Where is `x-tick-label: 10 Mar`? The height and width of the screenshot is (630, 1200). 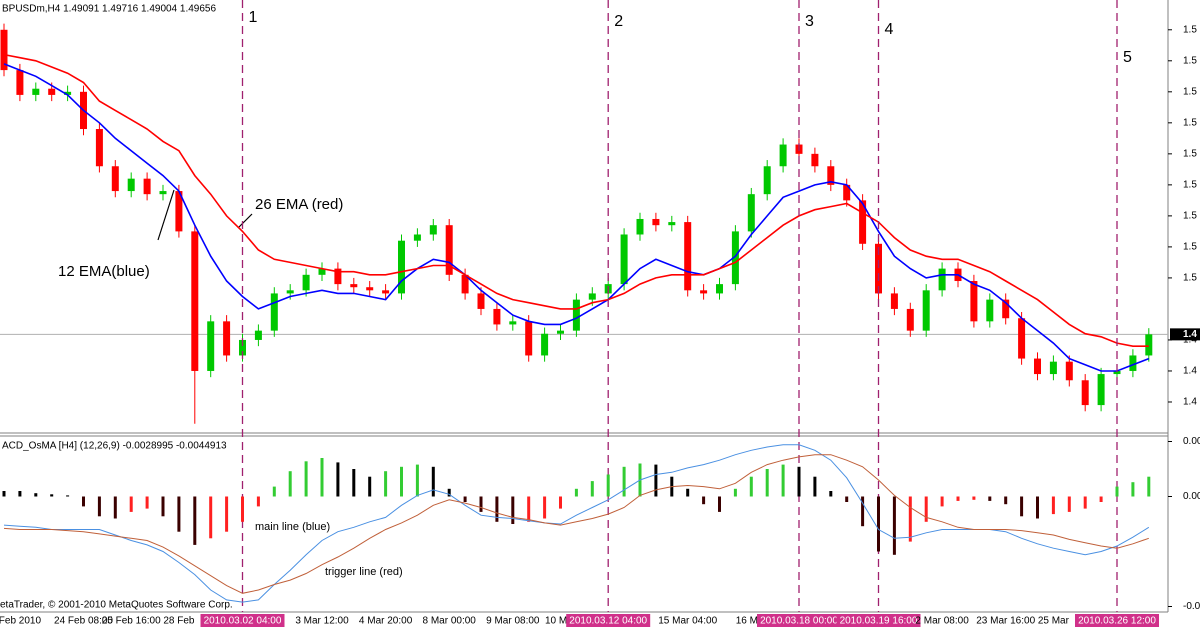 x-tick-label: 10 Mar is located at coordinates (561, 621).